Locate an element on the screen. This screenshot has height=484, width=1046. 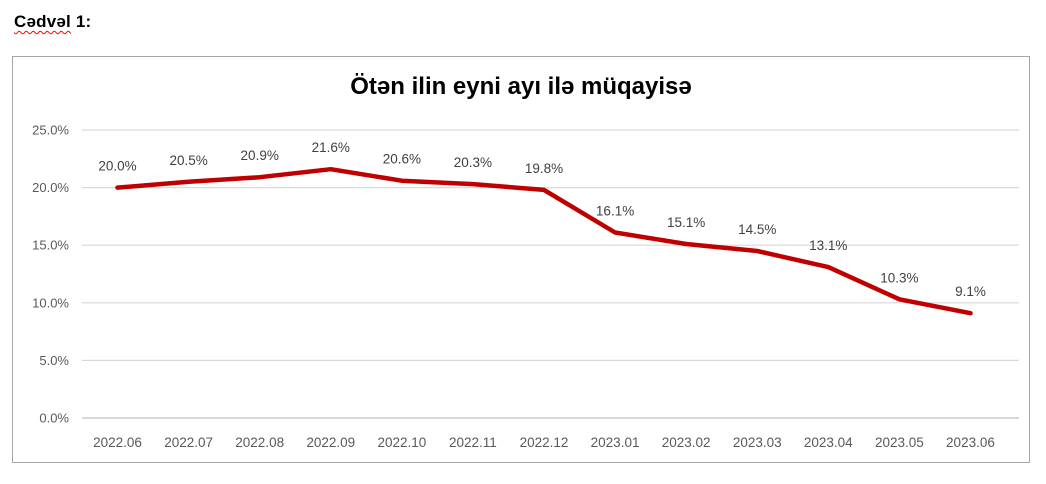
x-tick-label: 2022.11 is located at coordinates (473, 442).